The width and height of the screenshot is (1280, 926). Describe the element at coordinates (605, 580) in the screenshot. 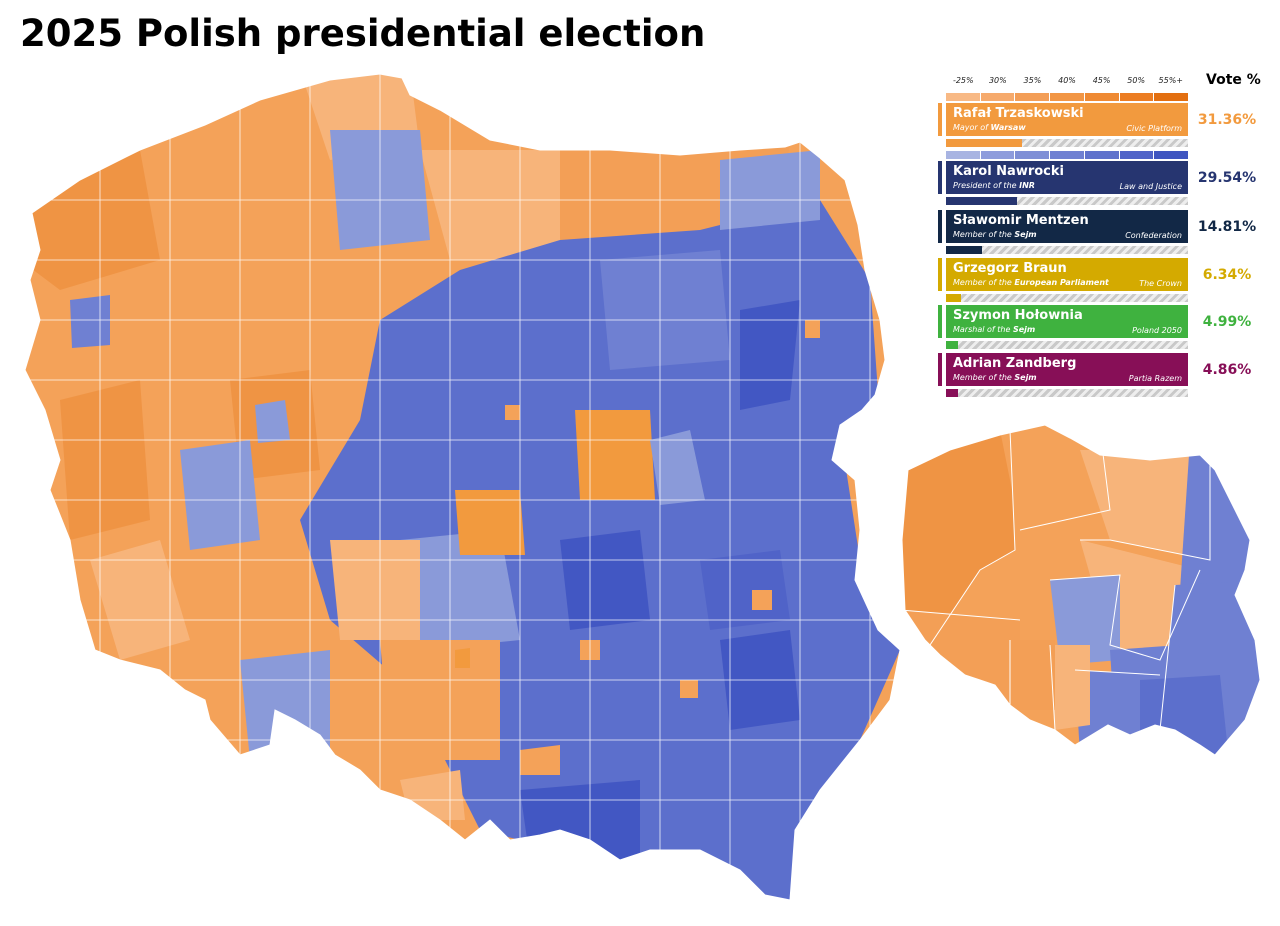

I see `region-swietokrzyskie-dark` at that location.